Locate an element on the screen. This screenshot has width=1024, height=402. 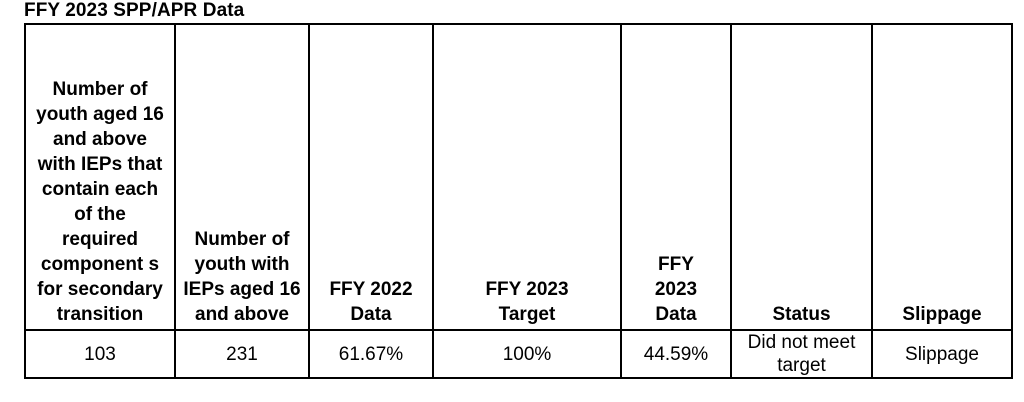
header-ffy-2023-data: FFY 2023 Data is located at coordinates (676, 177).